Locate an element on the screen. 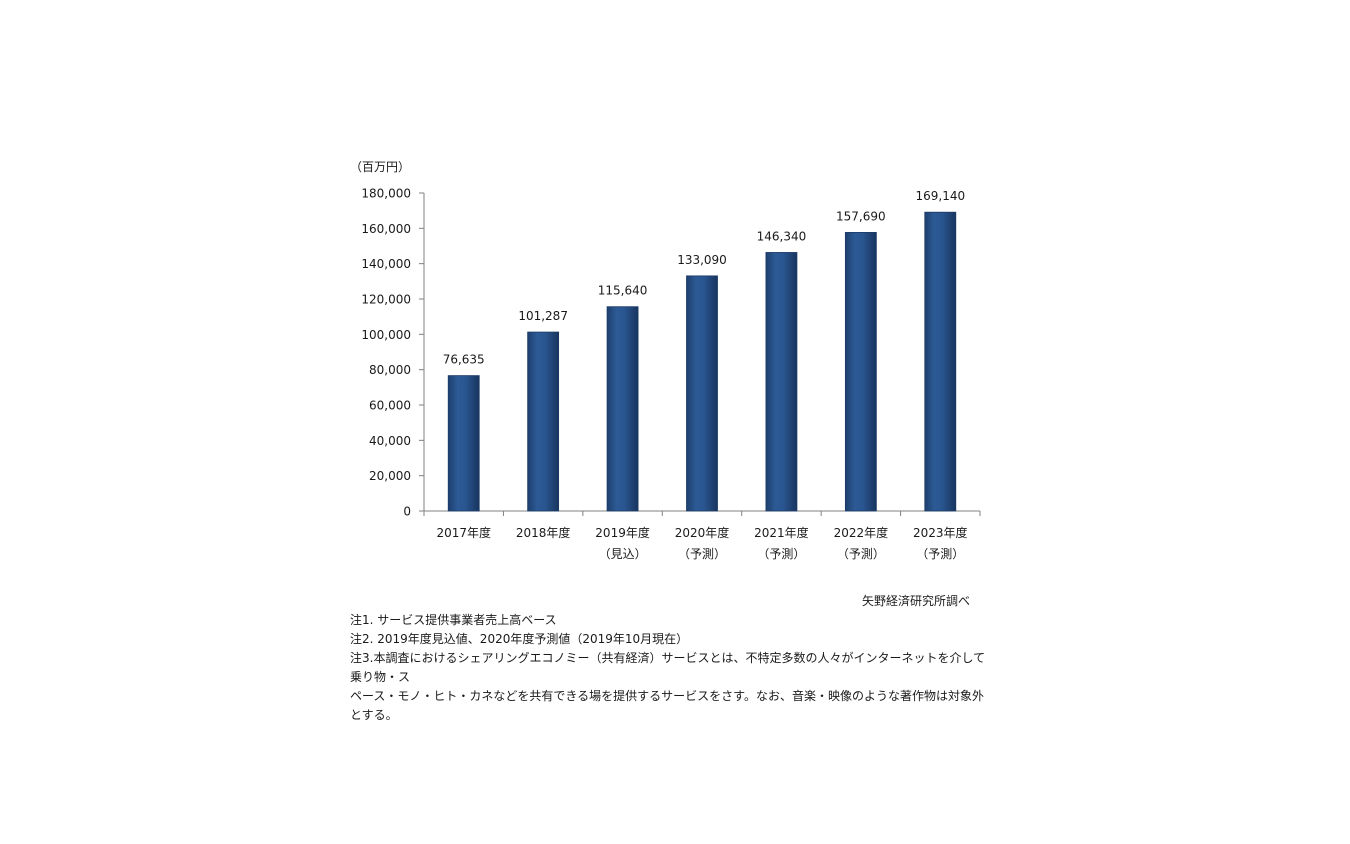 The image size is (1350, 844). data-label: 76,635 is located at coordinates (464, 360).